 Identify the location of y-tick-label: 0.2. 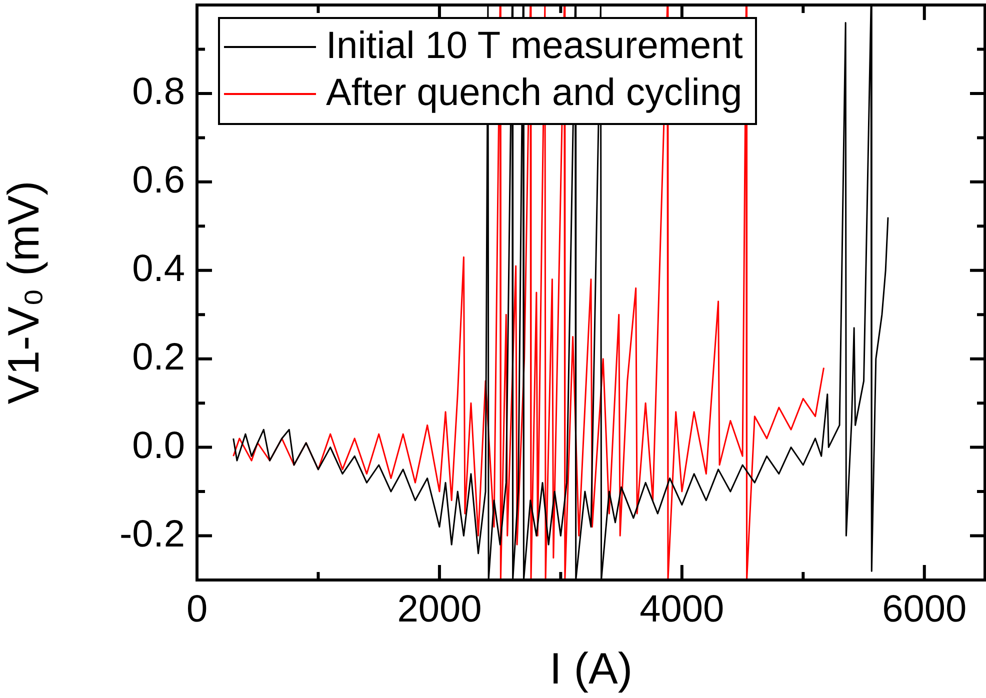
(158, 357).